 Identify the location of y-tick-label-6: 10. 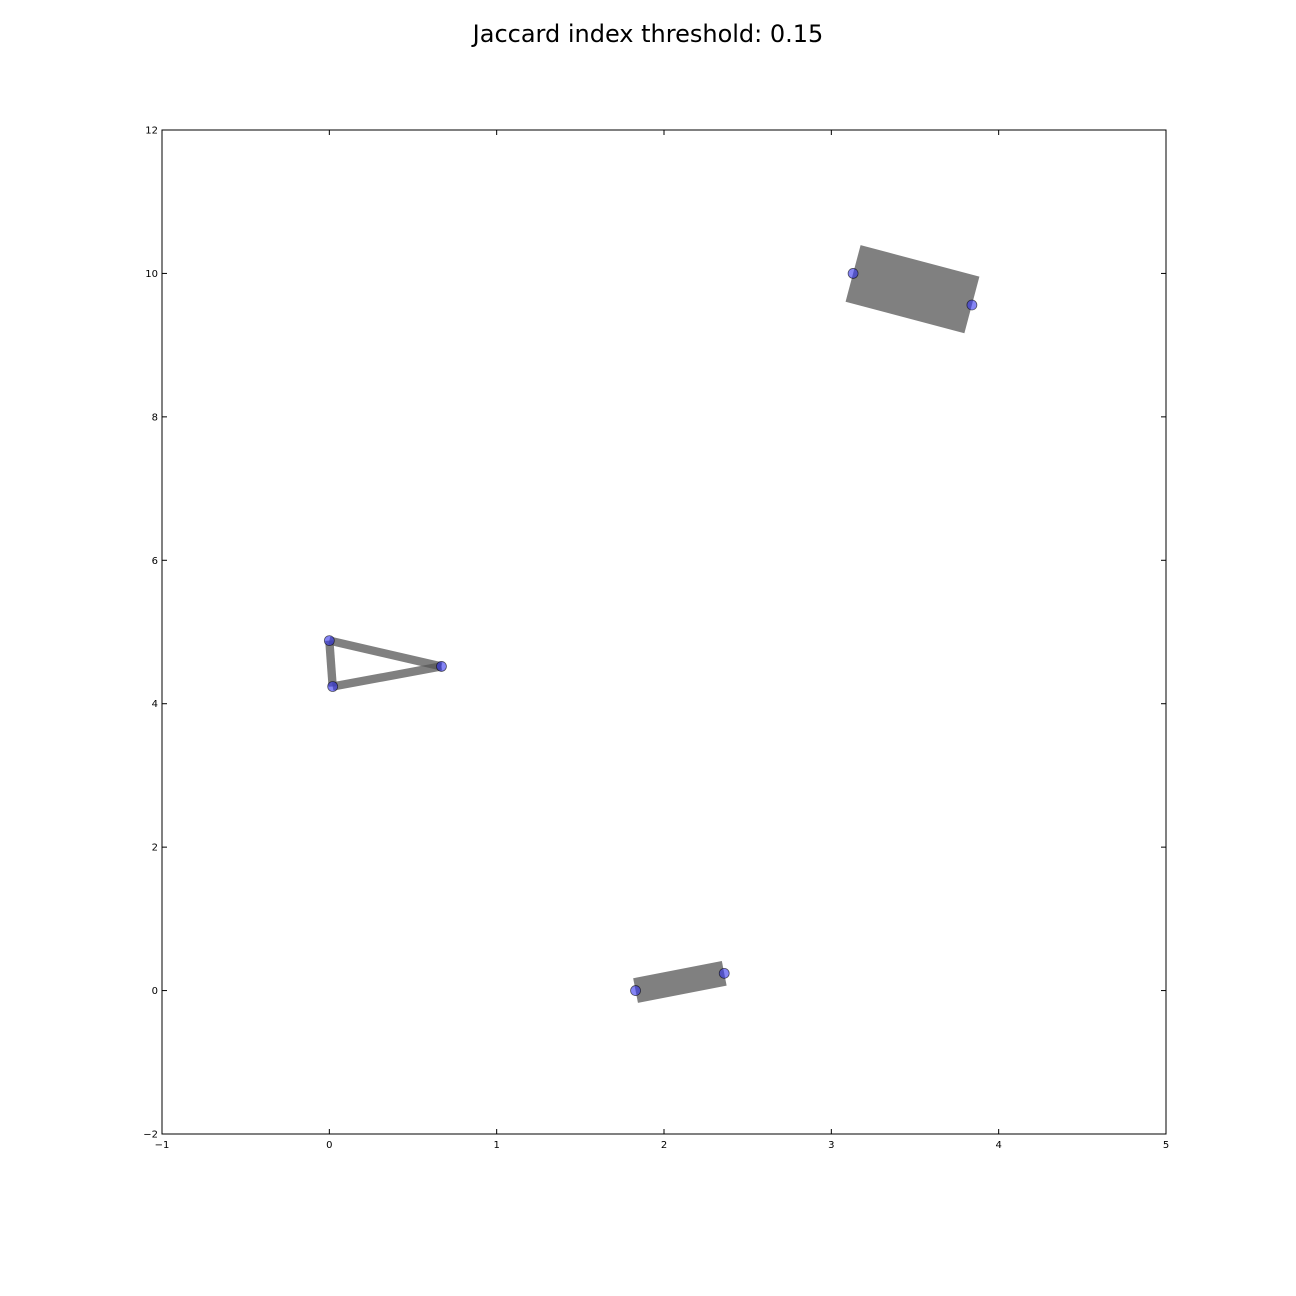
(151, 274).